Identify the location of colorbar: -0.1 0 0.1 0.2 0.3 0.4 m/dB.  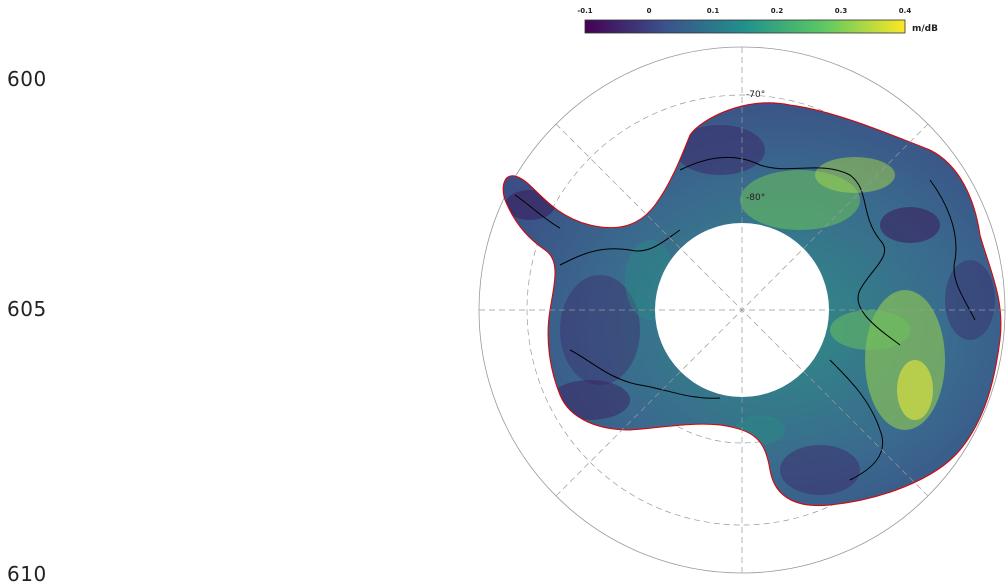
(757, 20).